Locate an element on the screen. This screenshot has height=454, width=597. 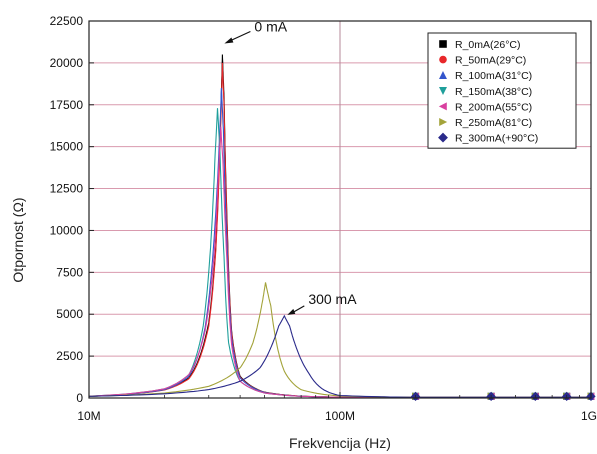
annotations: 0 mA 300 mA is located at coordinates (290, 167).